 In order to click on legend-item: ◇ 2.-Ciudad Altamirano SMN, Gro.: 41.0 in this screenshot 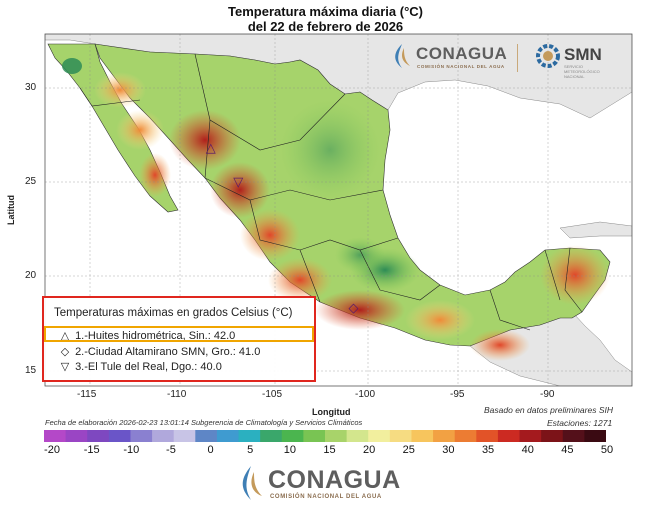, I will do `click(159, 351)`.